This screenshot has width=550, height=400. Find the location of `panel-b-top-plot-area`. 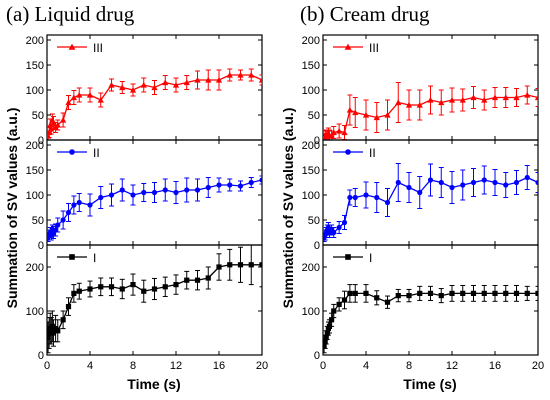

panel-b-top-plot-area is located at coordinates (430, 111).